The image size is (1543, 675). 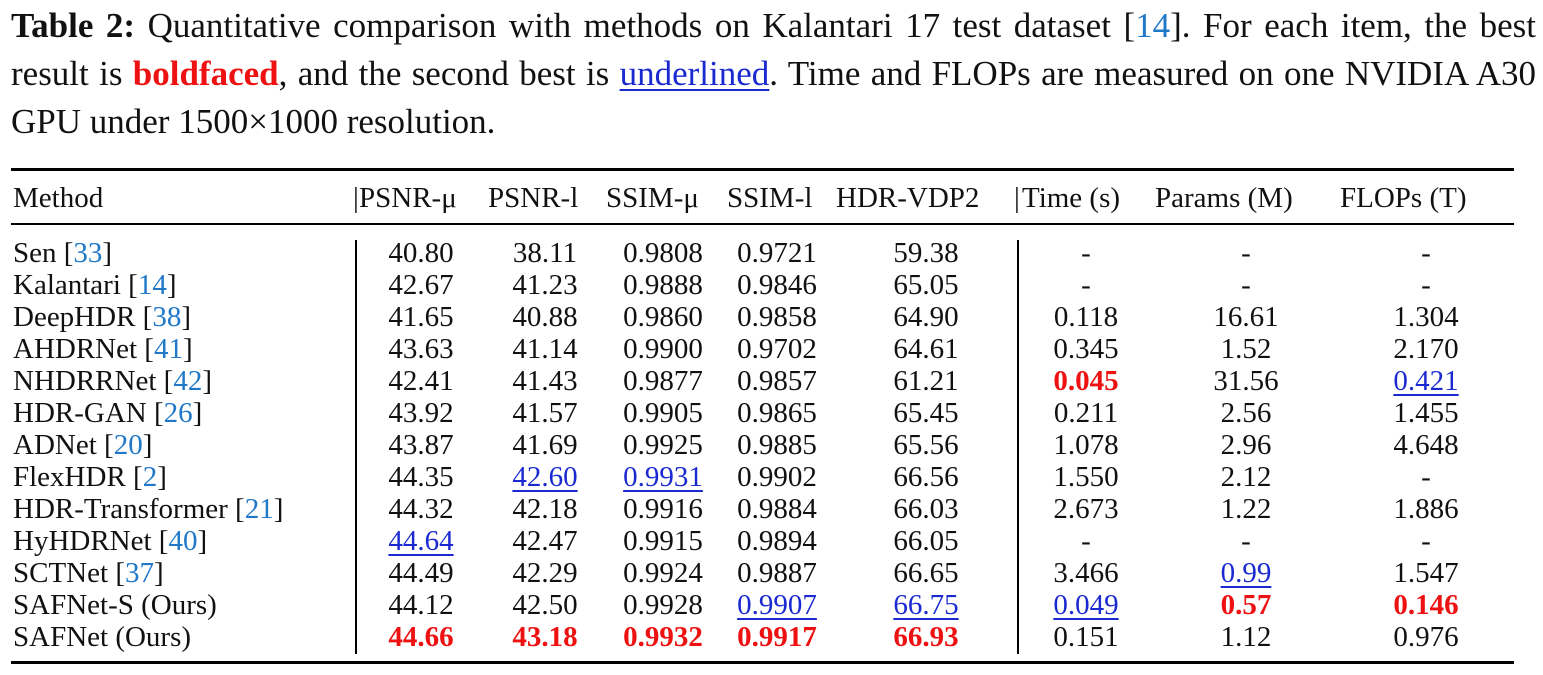 I want to click on value-cell-flops-t: 2.170, so click(x=1426, y=349).